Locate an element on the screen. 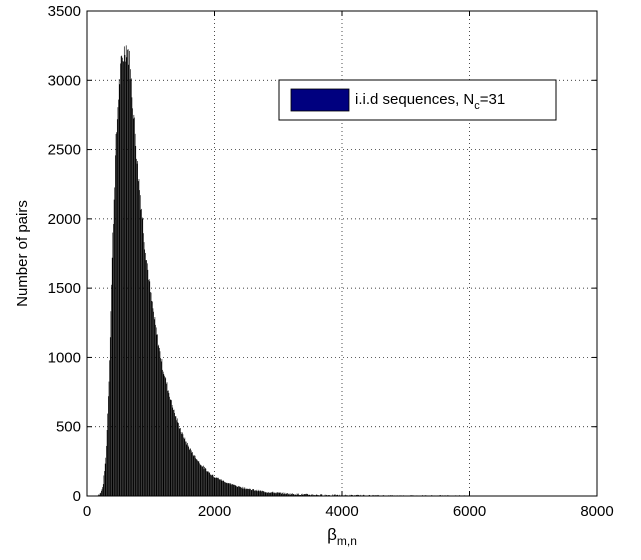 The height and width of the screenshot is (560, 641). legend-label-tail: =31 is located at coordinates (492, 99).